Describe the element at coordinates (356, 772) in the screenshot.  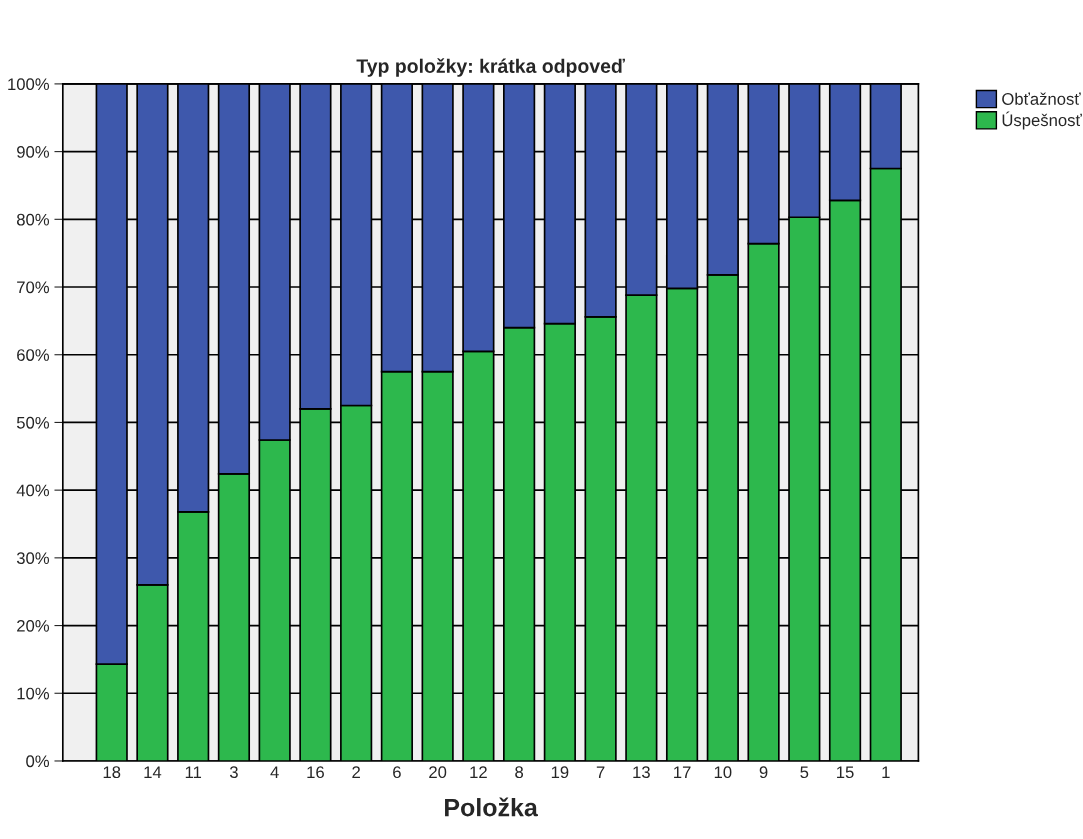
I see `x-tick-label: 2` at that location.